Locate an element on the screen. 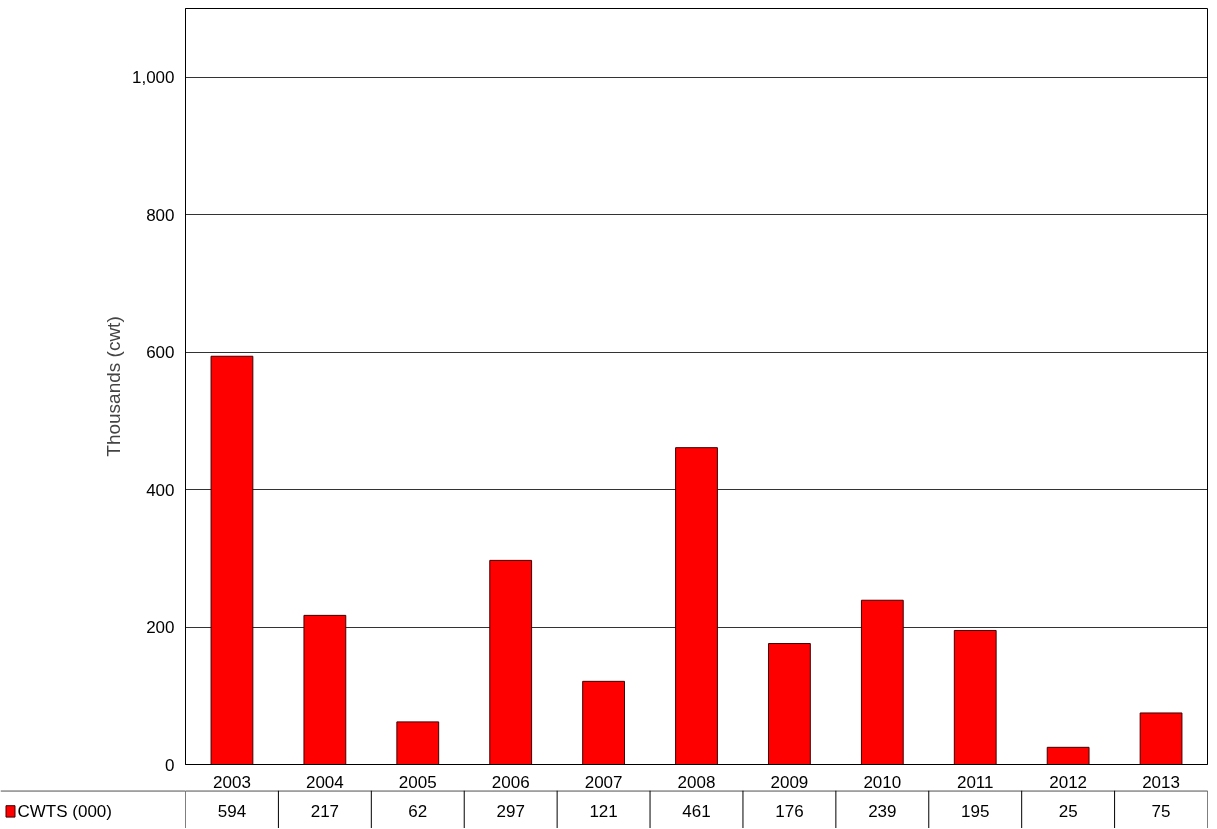 The image size is (1217, 829). x-tick-label: 2013 is located at coordinates (1161, 782).